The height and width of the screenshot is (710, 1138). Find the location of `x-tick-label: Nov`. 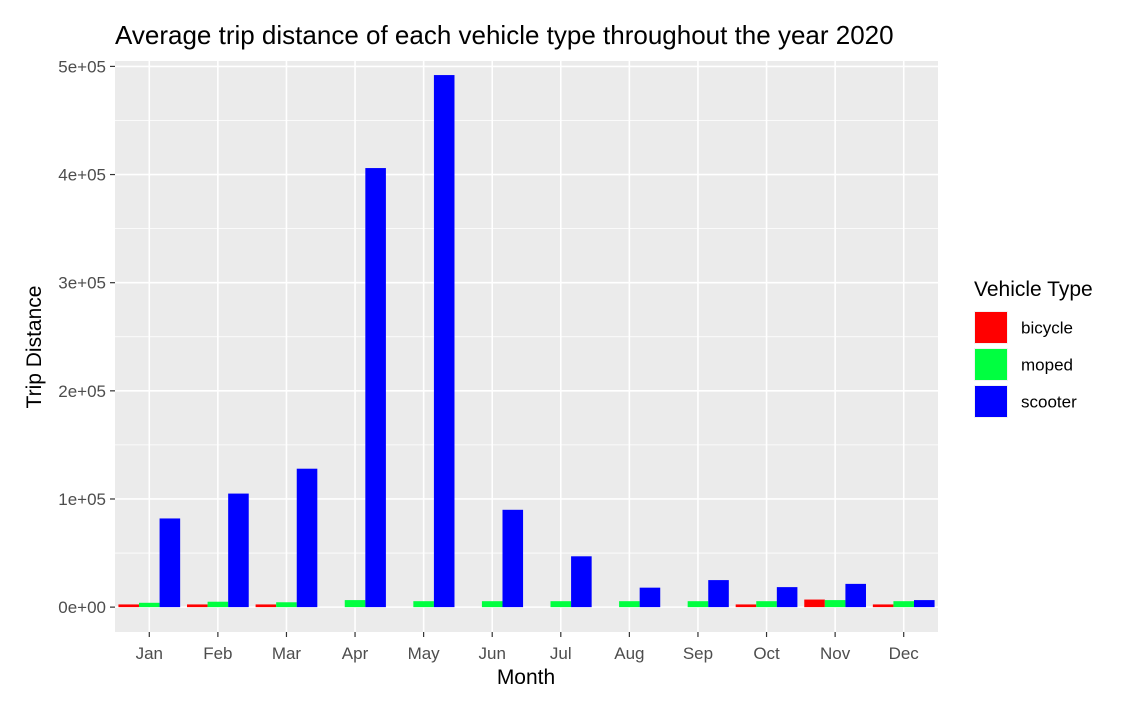

x-tick-label: Nov is located at coordinates (835, 653).